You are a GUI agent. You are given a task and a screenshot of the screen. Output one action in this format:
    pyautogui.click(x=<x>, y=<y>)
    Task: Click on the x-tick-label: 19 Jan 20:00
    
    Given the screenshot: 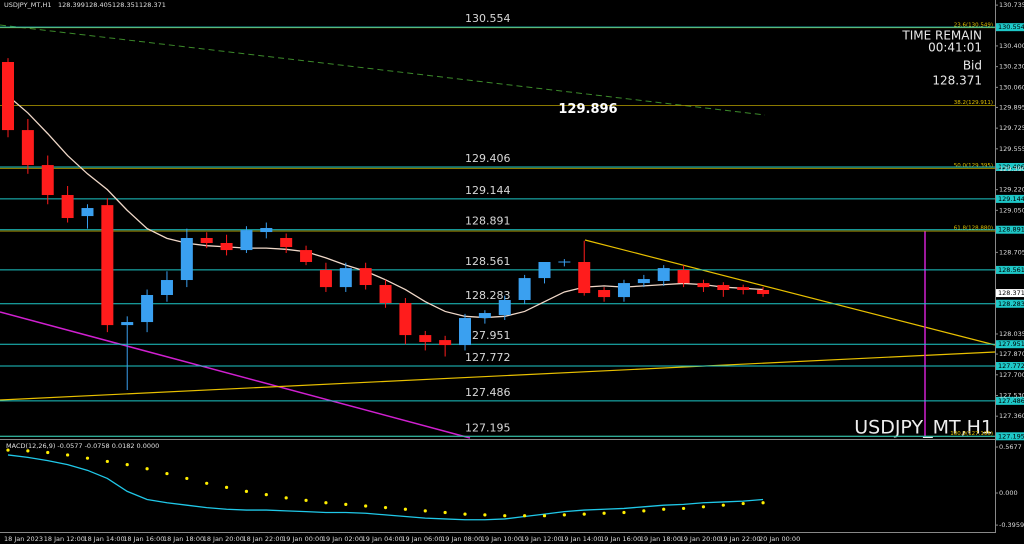 What is the action you would take?
    pyautogui.click(x=700, y=539)
    